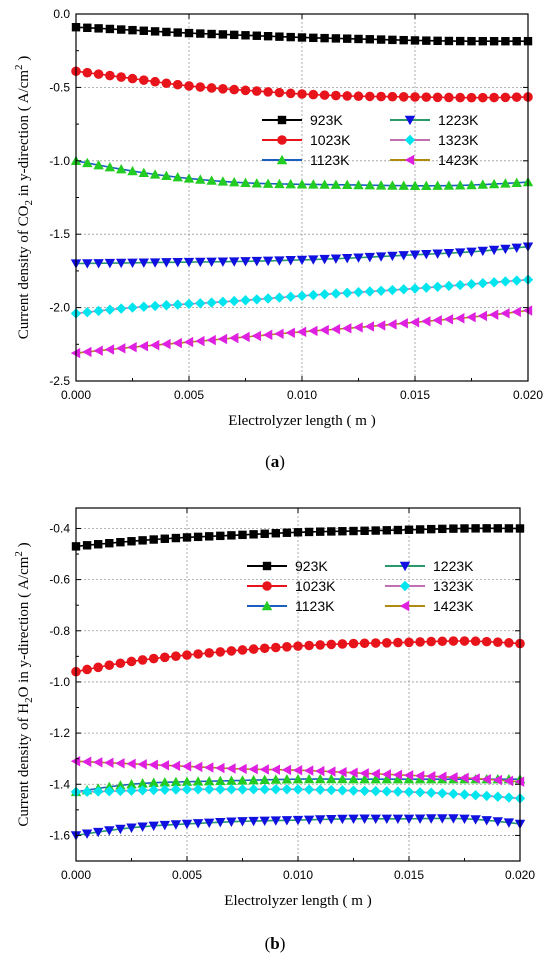 Image resolution: width=550 pixels, height=967 pixels. What do you see at coordinates (302, 395) in the screenshot?
I see `x-tick-label: 0.010` at bounding box center [302, 395].